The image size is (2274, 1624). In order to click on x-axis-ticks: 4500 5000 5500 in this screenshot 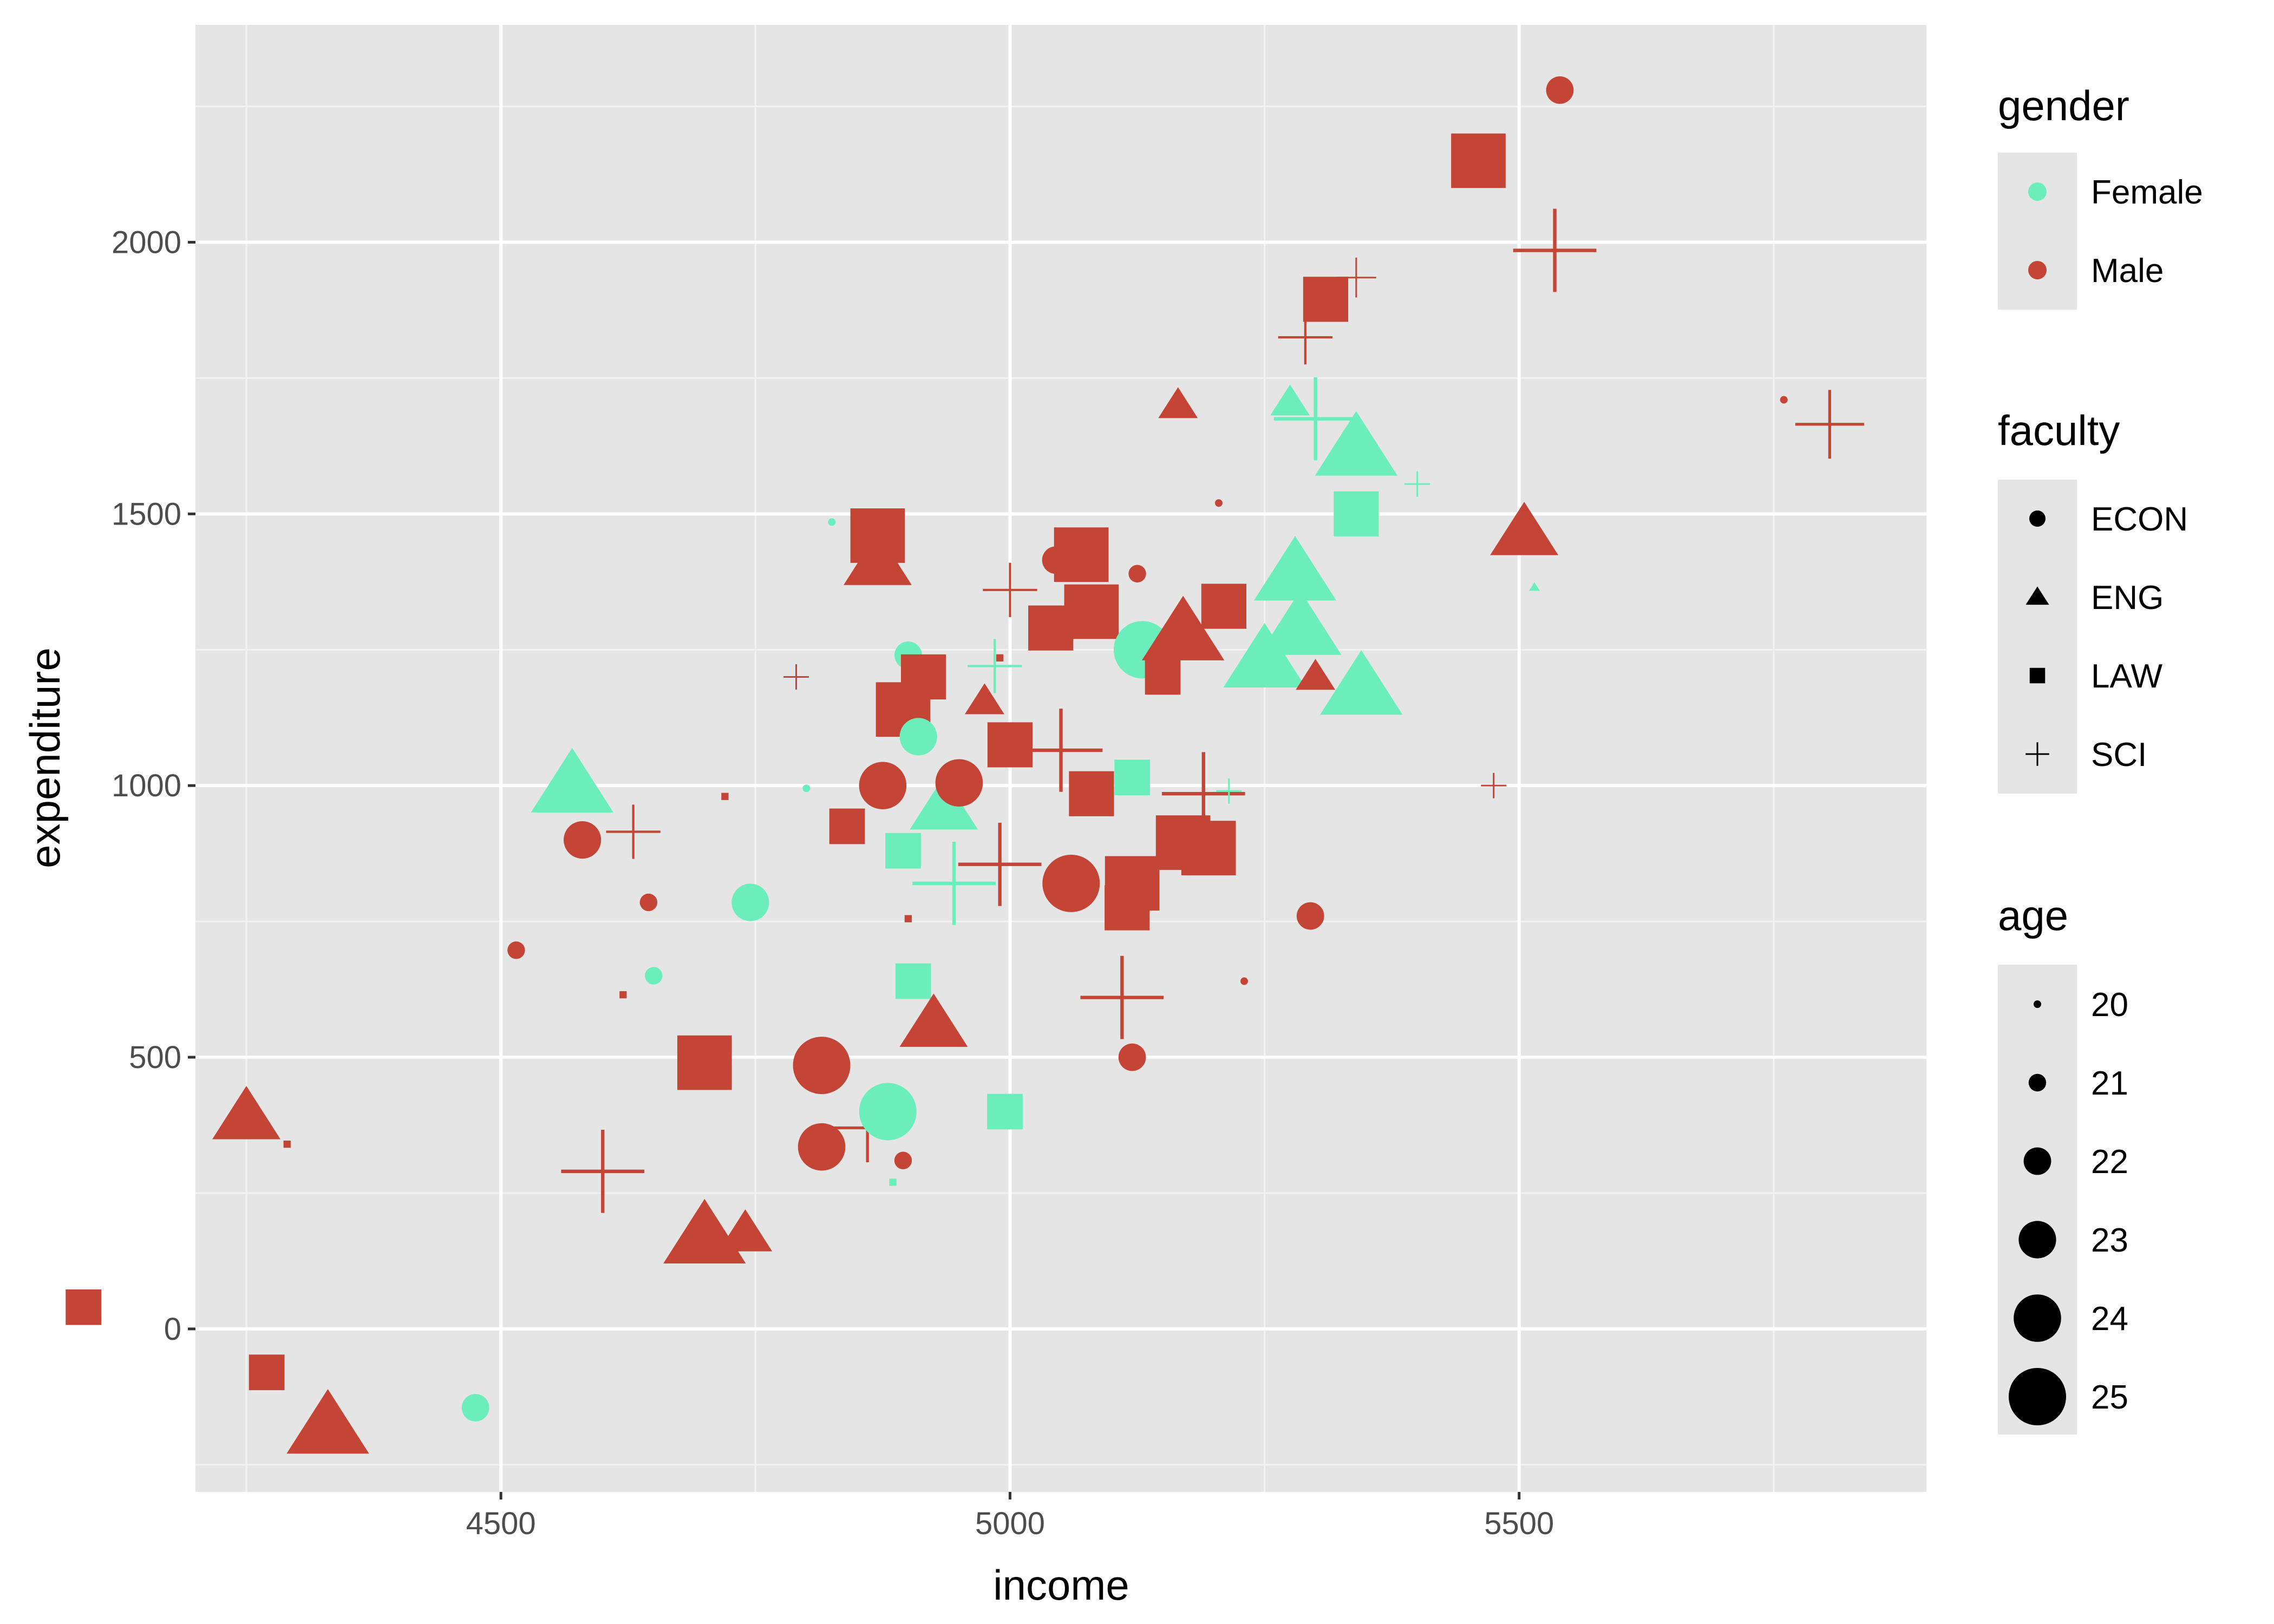, I will do `click(1010, 1516)`.